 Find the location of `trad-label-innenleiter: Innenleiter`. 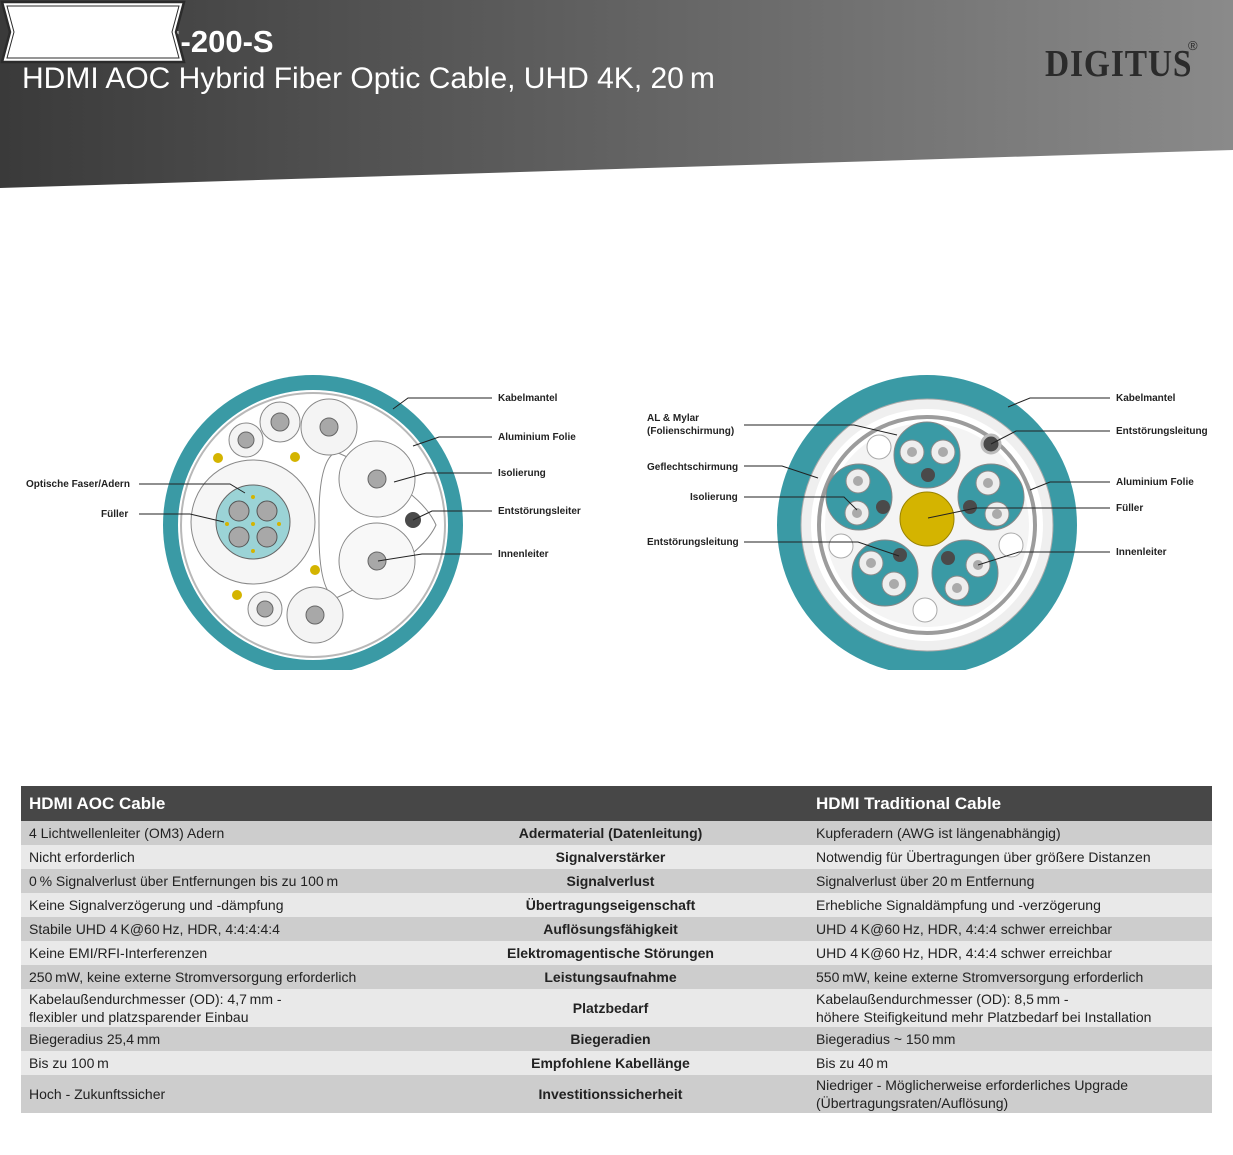

trad-label-innenleiter: Innenleiter is located at coordinates (1141, 552).